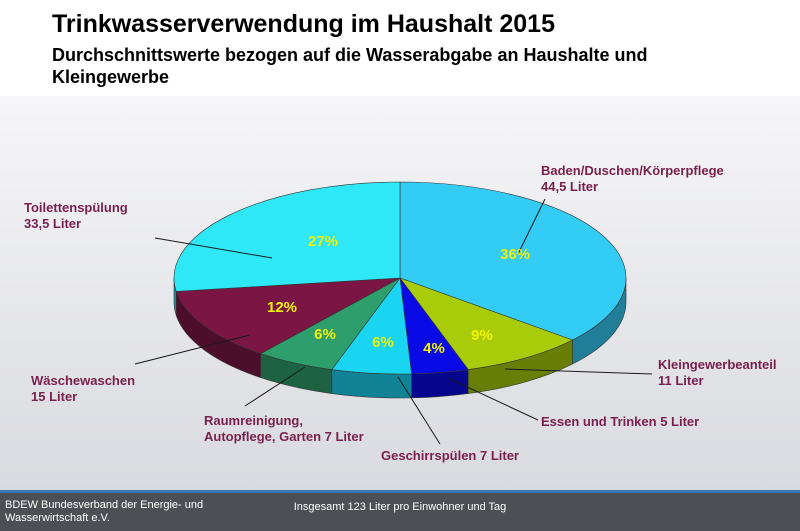 This screenshot has width=800, height=531. I want to click on percent-label-5: 12%, so click(282, 307).